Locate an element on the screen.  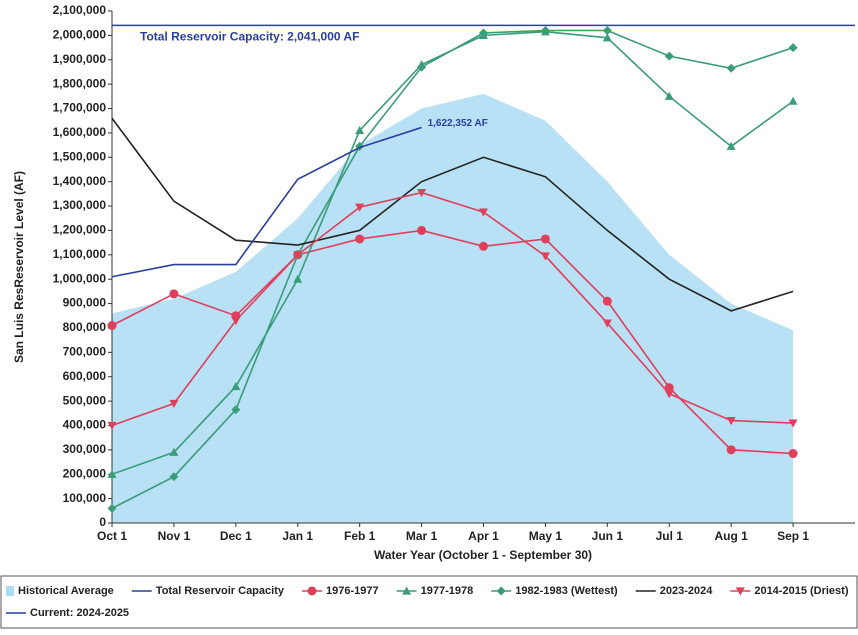
y-tick-label: 200,000 is located at coordinates (85, 473).